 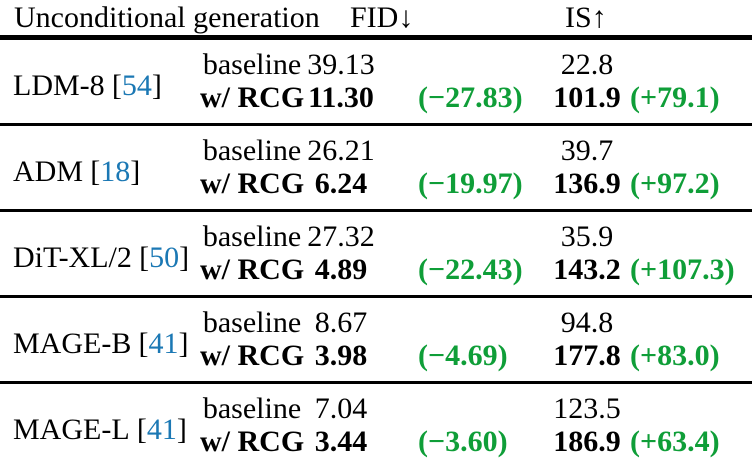 What do you see at coordinates (136, 85) in the screenshot?
I see `citation-link: 54` at bounding box center [136, 85].